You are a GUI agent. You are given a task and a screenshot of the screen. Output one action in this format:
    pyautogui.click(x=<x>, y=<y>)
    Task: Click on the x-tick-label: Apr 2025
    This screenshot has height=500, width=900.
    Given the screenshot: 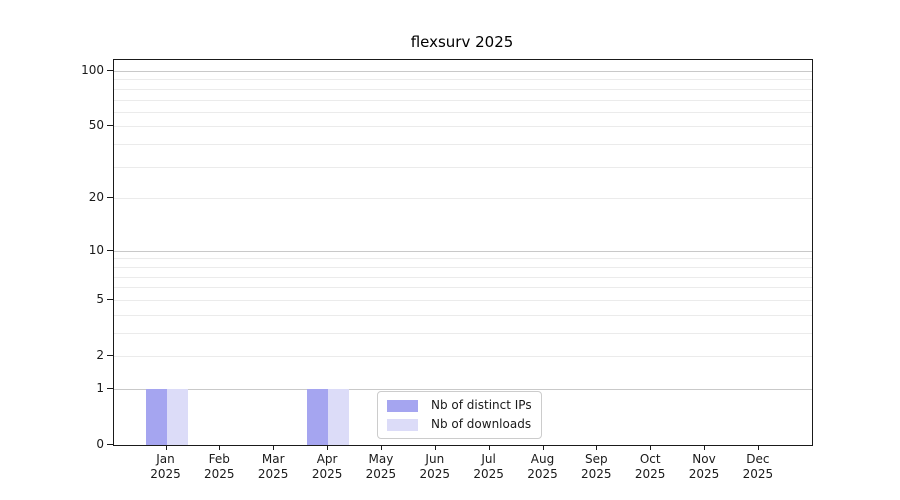 What is the action you would take?
    pyautogui.click(x=327, y=466)
    